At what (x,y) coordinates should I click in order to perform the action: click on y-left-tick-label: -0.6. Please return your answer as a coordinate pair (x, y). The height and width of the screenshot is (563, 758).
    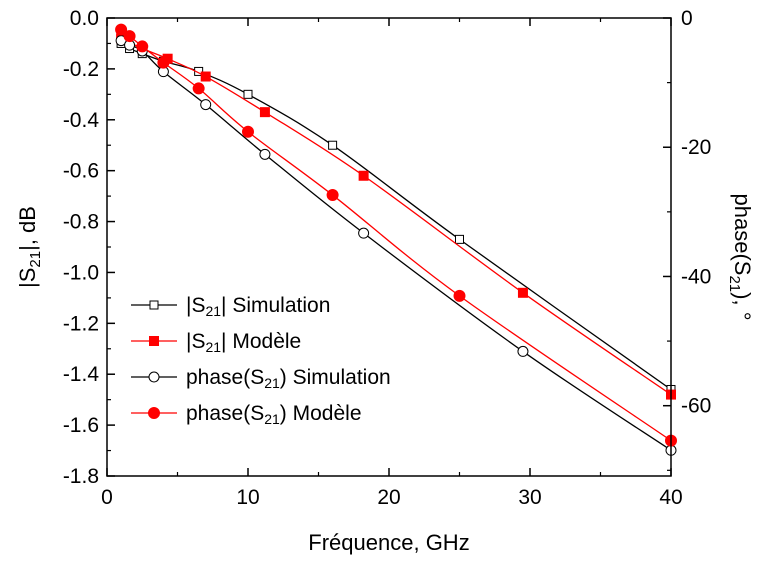
    Looking at the image, I should click on (81, 171).